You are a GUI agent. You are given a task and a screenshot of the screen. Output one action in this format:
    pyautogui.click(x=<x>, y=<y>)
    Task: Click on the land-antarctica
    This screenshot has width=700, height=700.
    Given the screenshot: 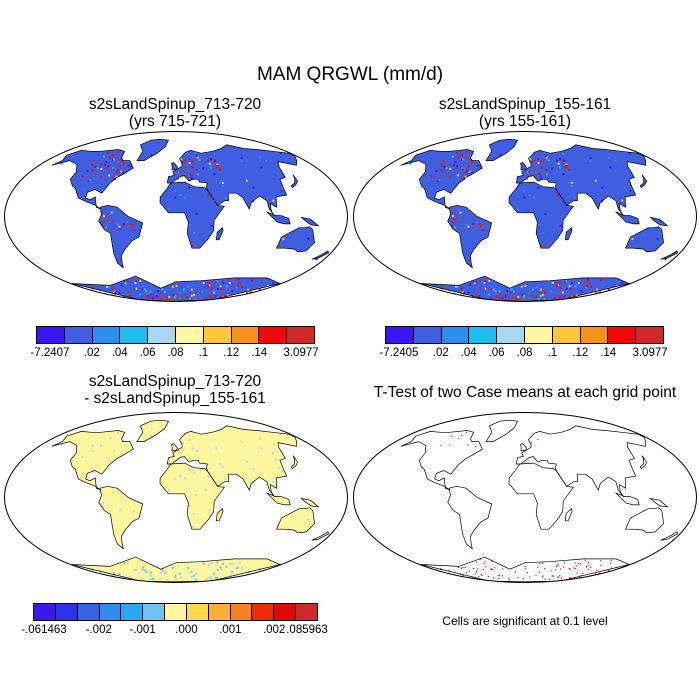 What is the action you would take?
    pyautogui.click(x=176, y=569)
    